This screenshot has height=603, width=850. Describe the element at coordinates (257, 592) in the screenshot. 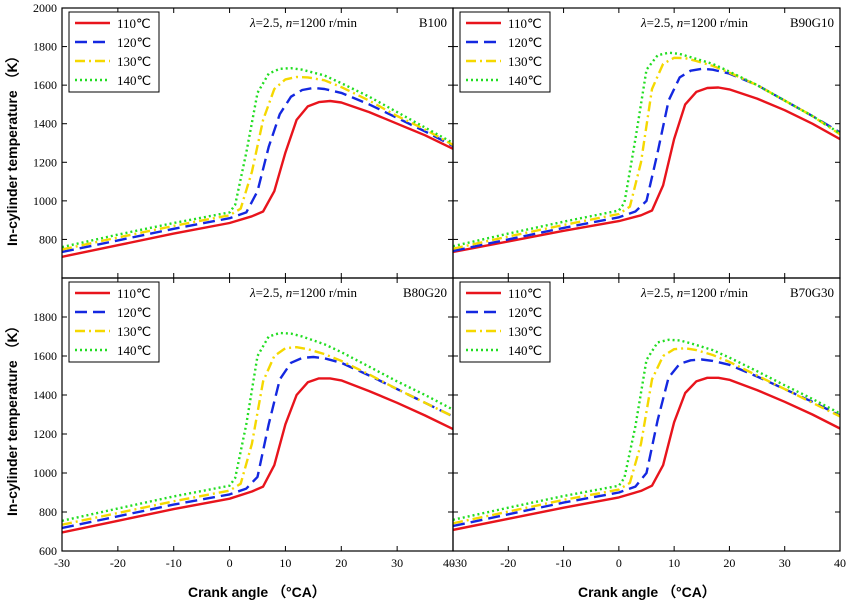

I see `x-axis-label-left: Crank angle （°CA）` at that location.